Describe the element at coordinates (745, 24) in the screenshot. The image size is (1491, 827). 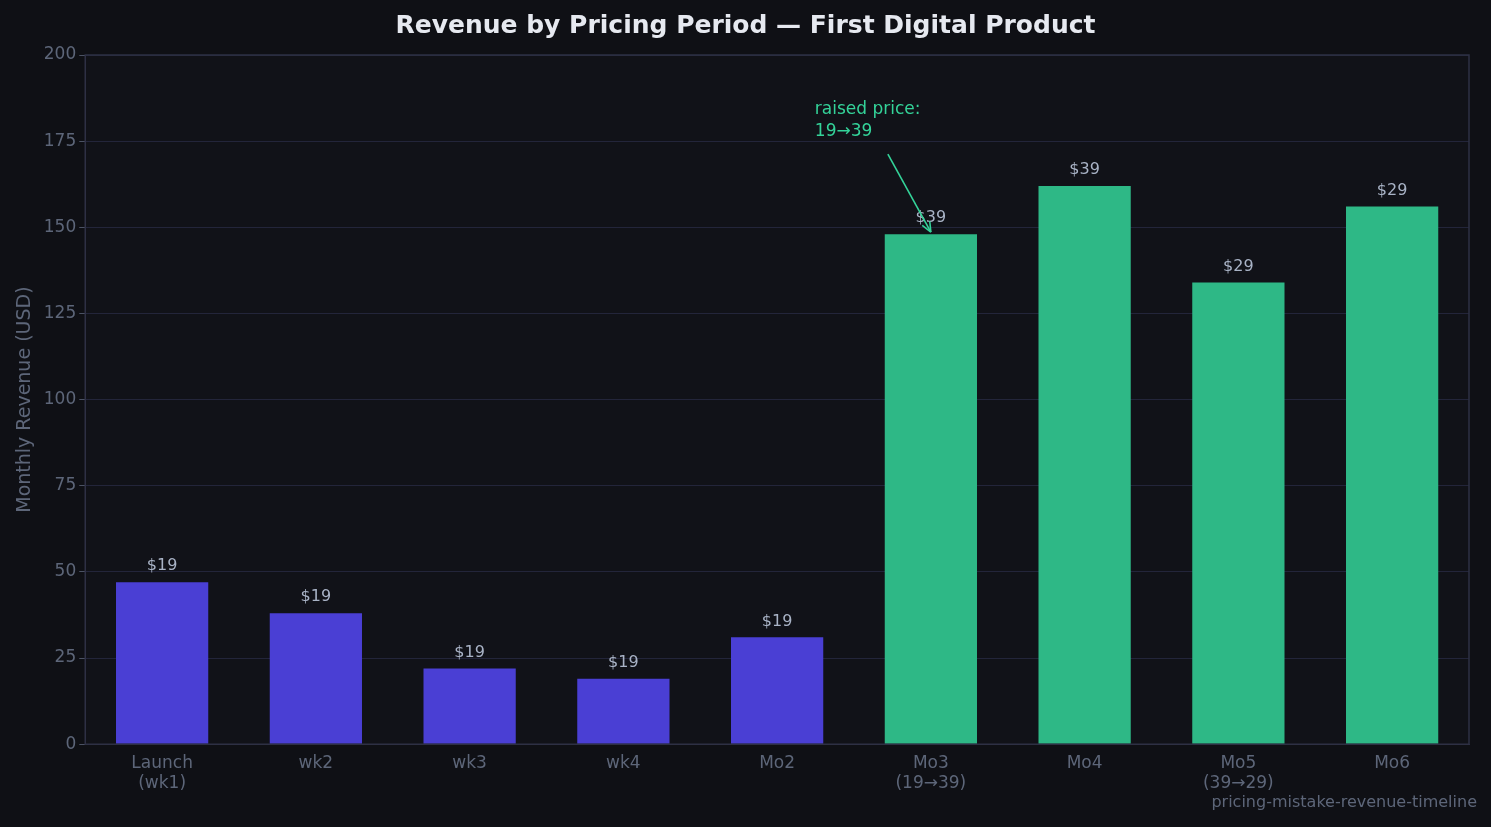
I see `chart-title: Revenue by Pricing Period — First Digital Product` at that location.